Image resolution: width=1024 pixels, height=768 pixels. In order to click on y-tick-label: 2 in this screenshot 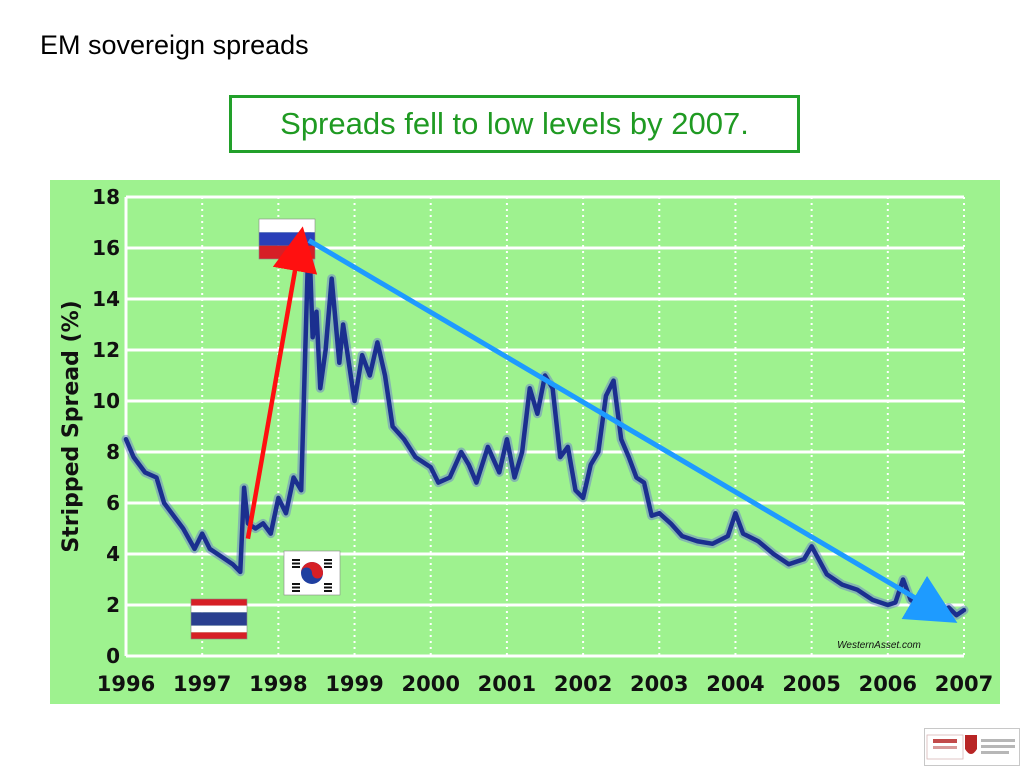, I will do `click(113, 605)`.